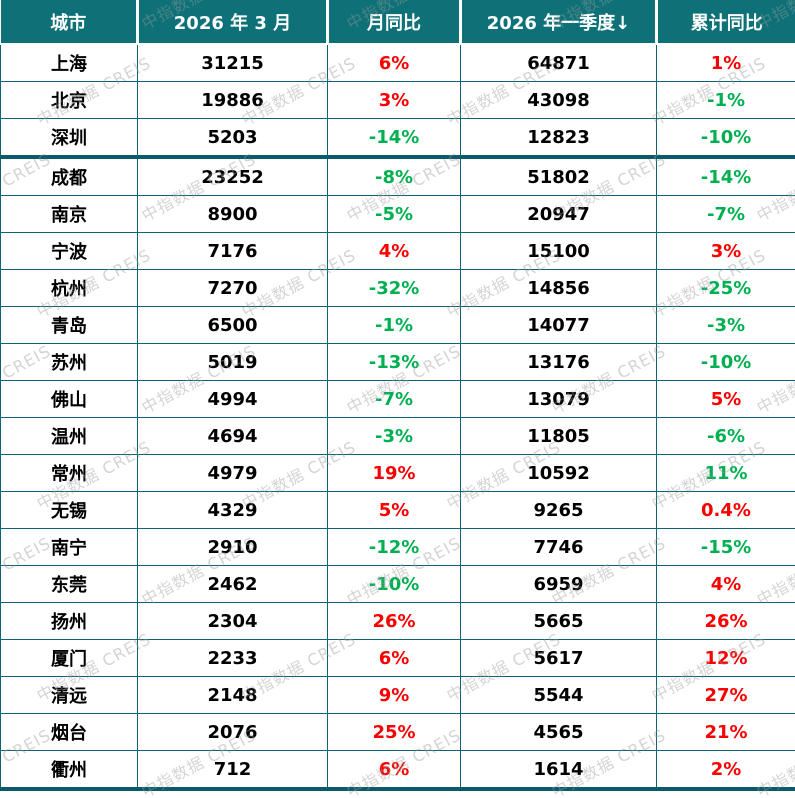 This screenshot has height=798, width=795. What do you see at coordinates (232, 695) in the screenshot?
I see `march-value-cell: 2148` at bounding box center [232, 695].